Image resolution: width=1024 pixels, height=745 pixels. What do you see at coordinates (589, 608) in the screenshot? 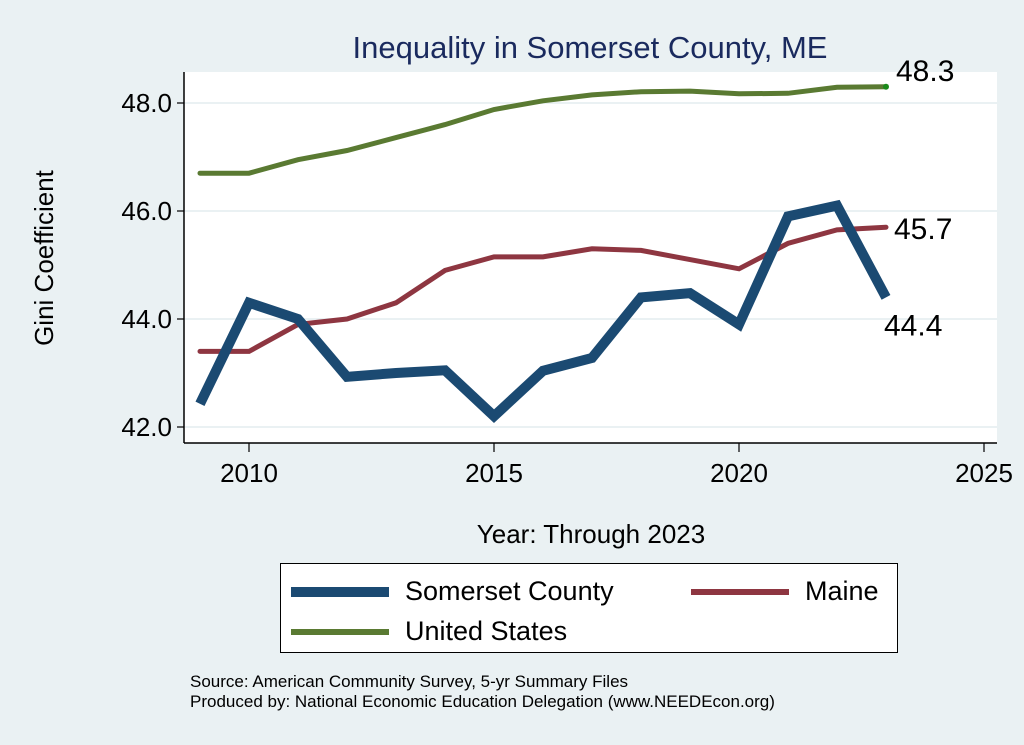
I see `legend: Somerset County Maine United States` at bounding box center [589, 608].